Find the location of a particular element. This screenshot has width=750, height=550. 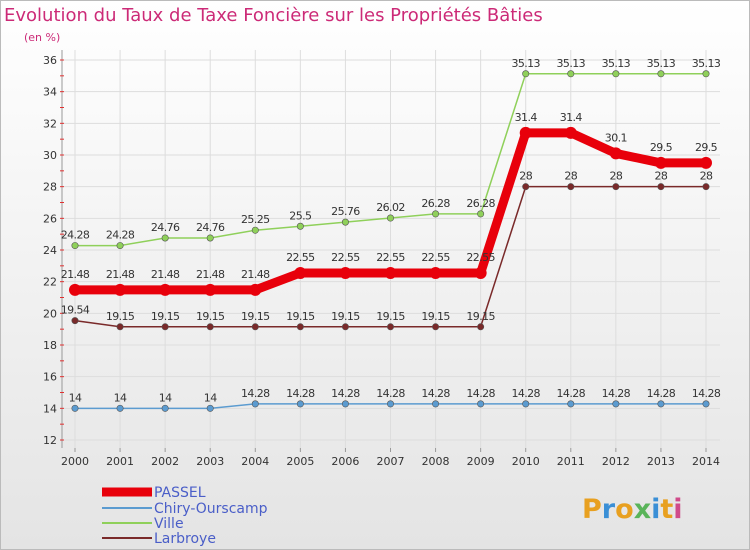

y-tick-label: 22 is located at coordinates (50, 282).